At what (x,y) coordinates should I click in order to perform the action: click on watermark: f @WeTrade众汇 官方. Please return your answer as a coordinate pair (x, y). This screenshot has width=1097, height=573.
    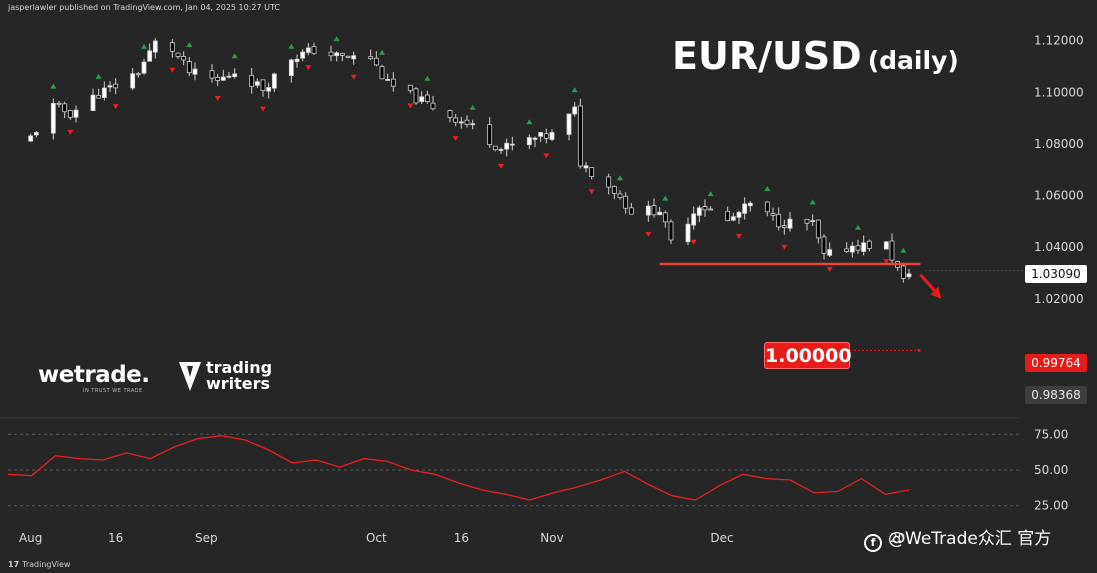
    Looking at the image, I should click on (957, 538).